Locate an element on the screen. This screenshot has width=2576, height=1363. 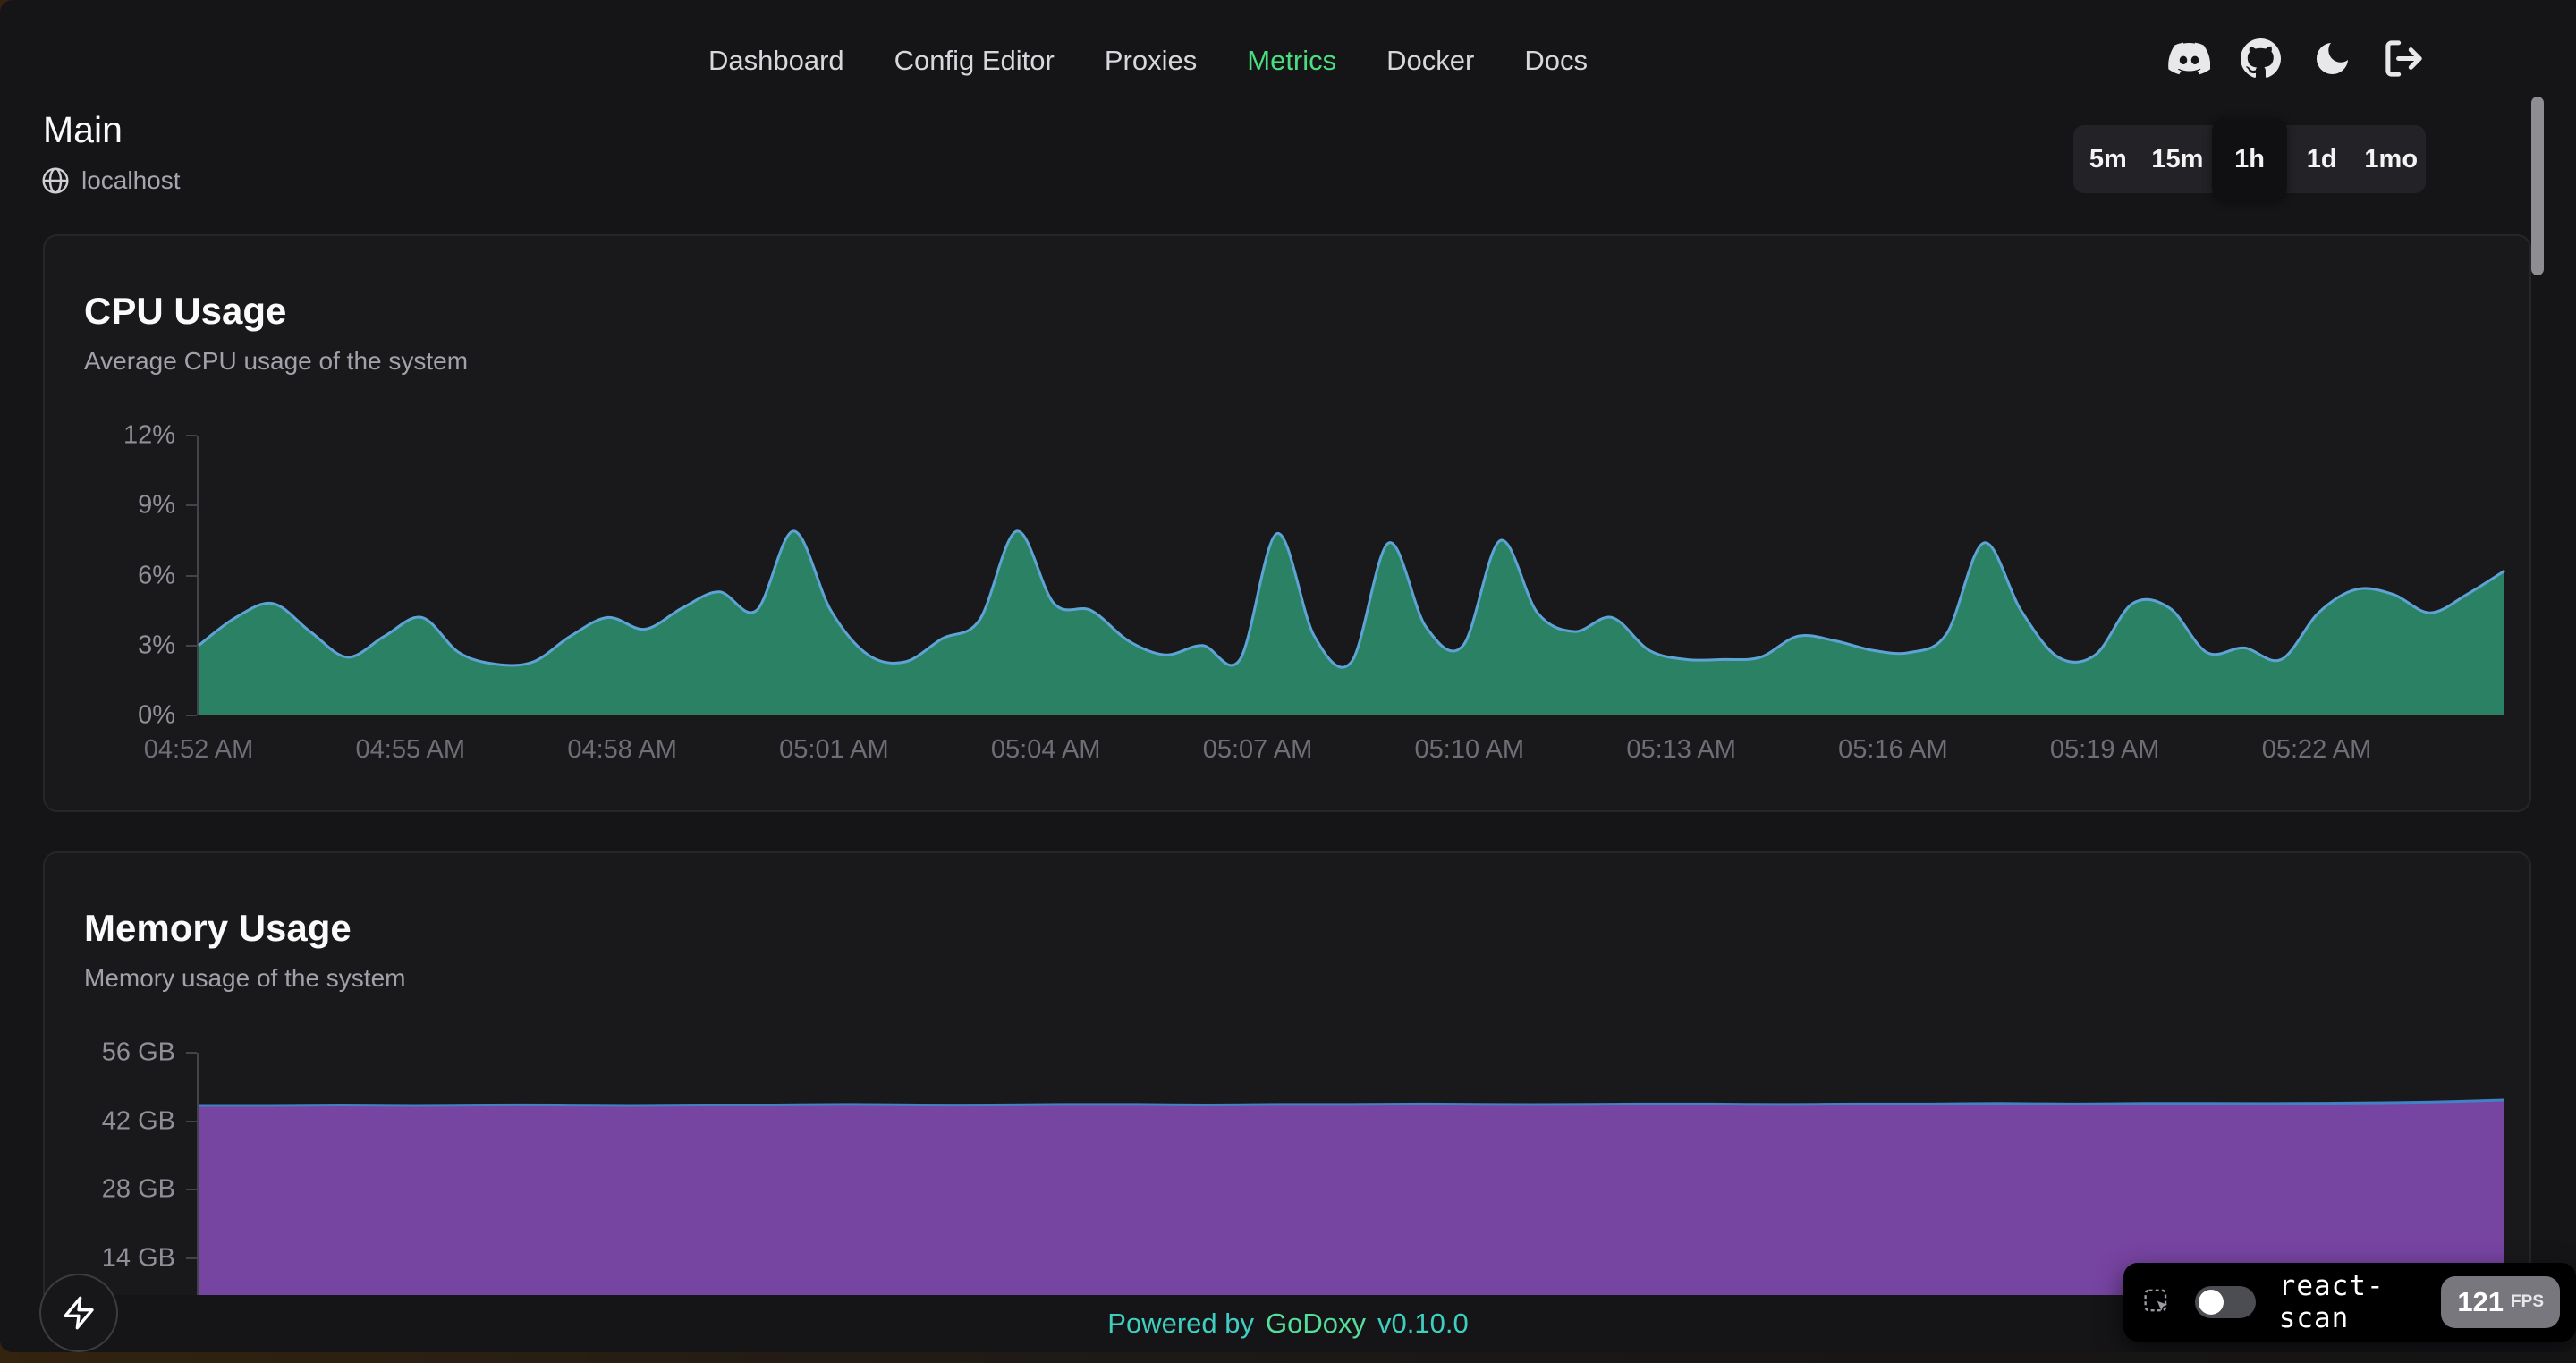
nav-docs: Docs is located at coordinates (1556, 60).